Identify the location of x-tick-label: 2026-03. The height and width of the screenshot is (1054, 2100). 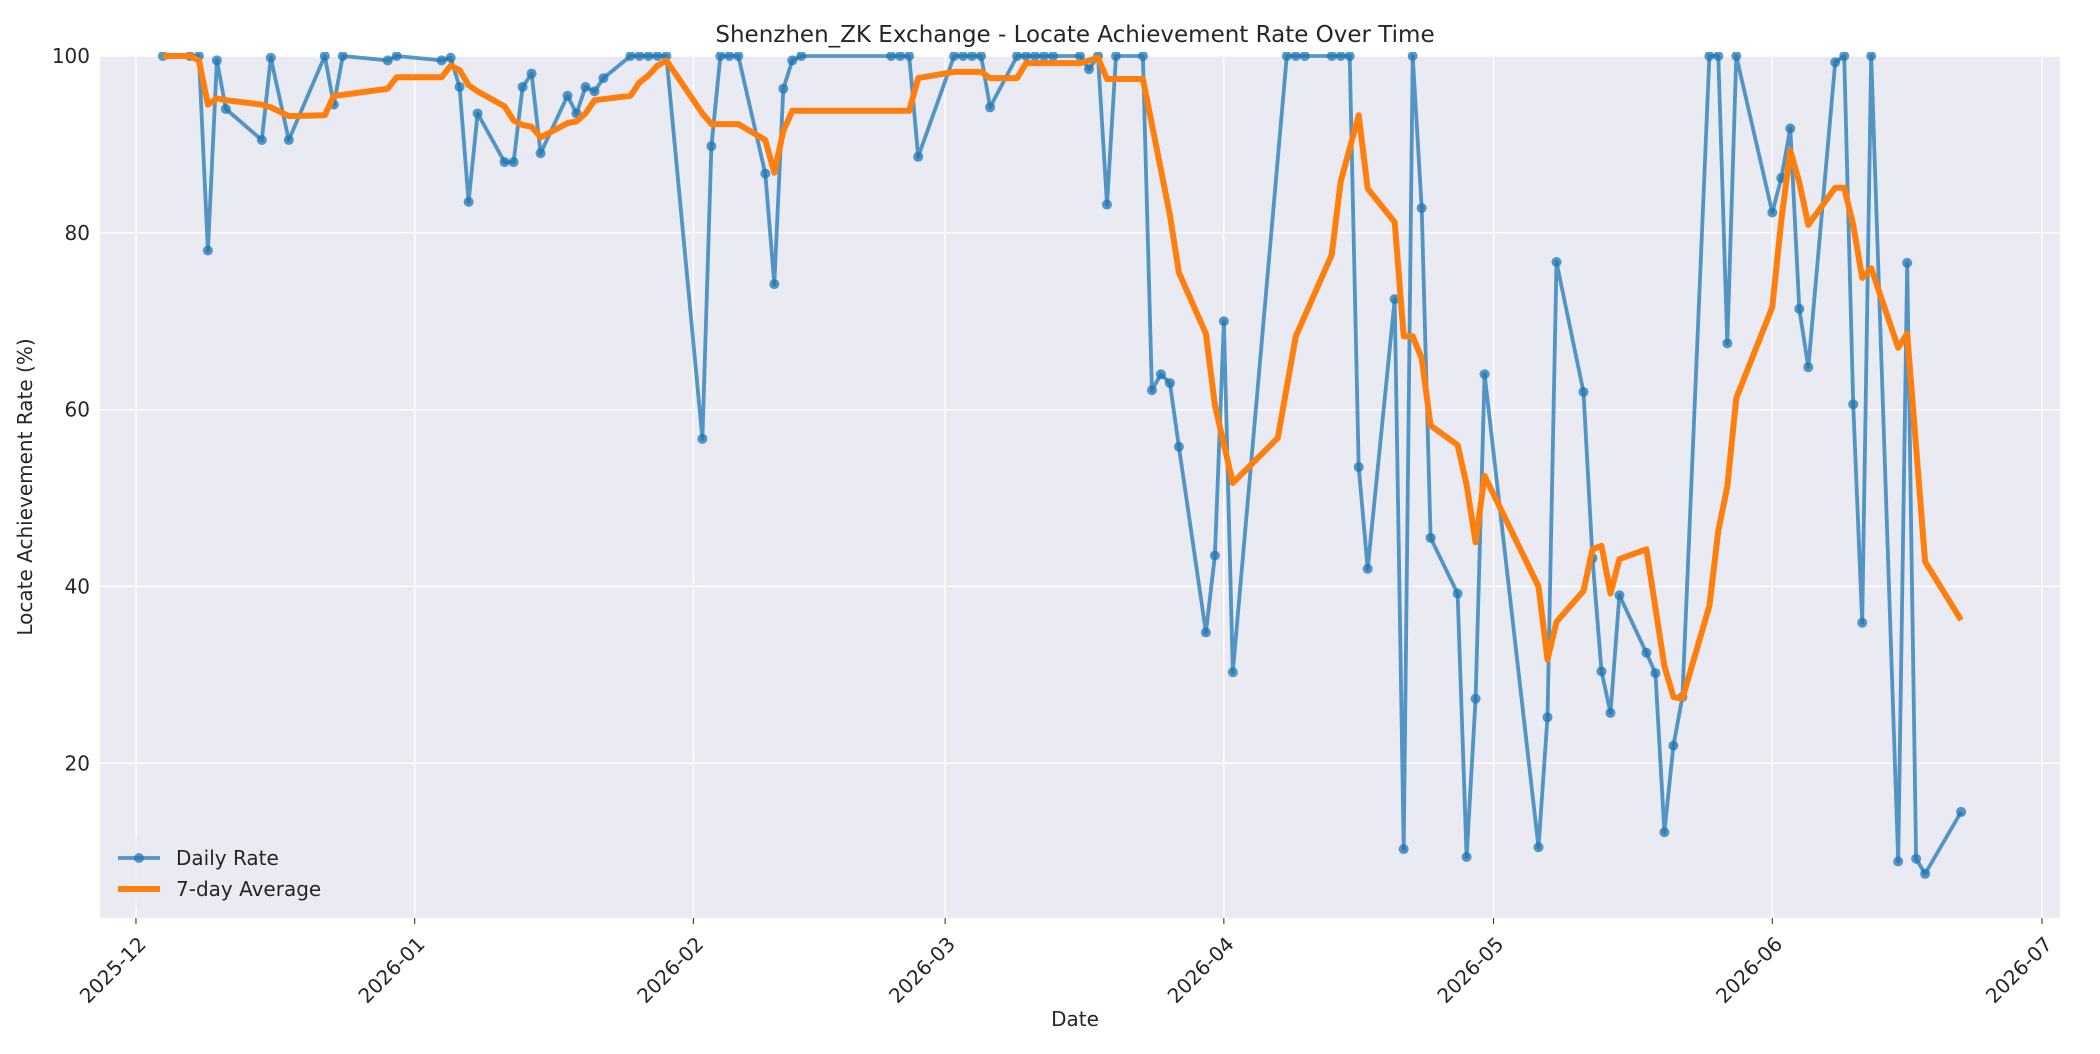
(922, 970).